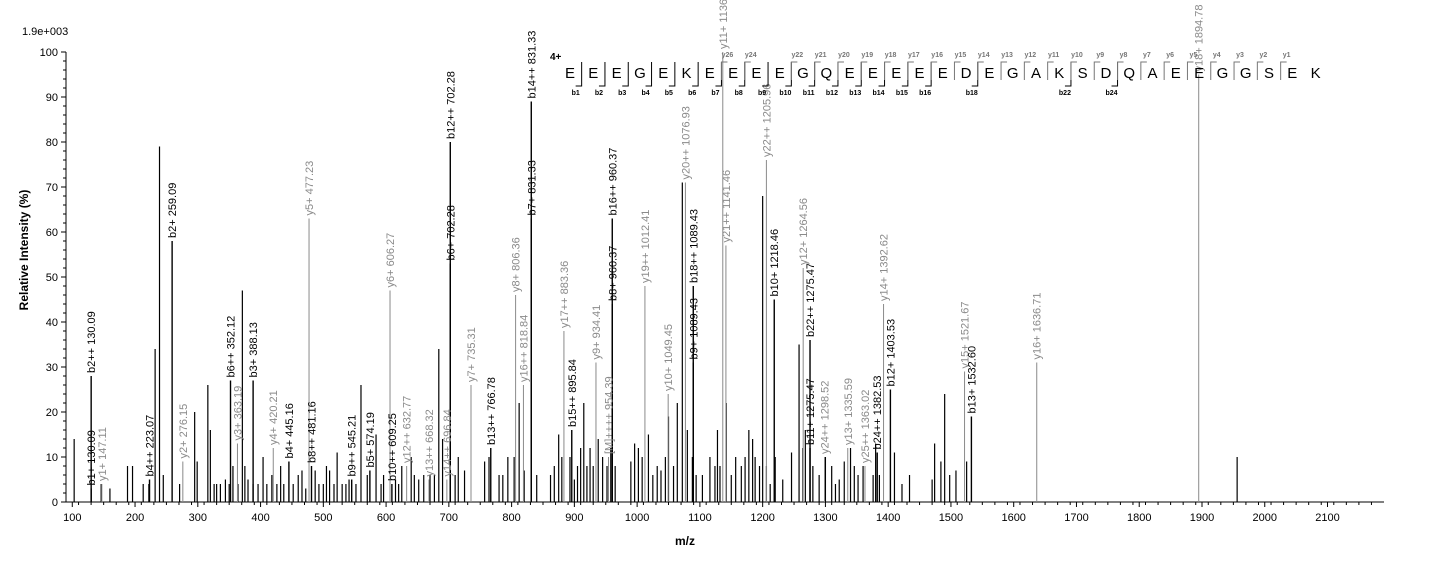 The height and width of the screenshot is (562, 1436). I want to click on y-tick-label: 0, so click(55, 503).